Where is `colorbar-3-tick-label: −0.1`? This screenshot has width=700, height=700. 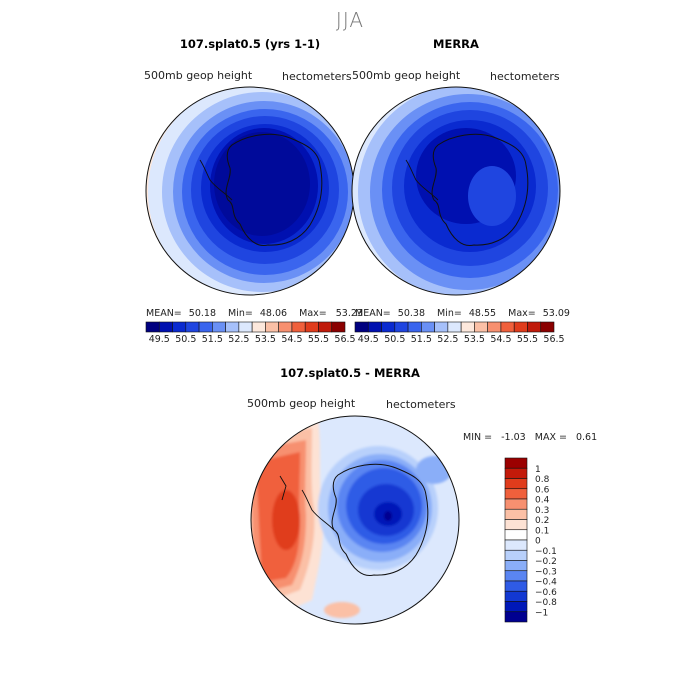
colorbar-3-tick-label: −0.1 is located at coordinates (546, 552).